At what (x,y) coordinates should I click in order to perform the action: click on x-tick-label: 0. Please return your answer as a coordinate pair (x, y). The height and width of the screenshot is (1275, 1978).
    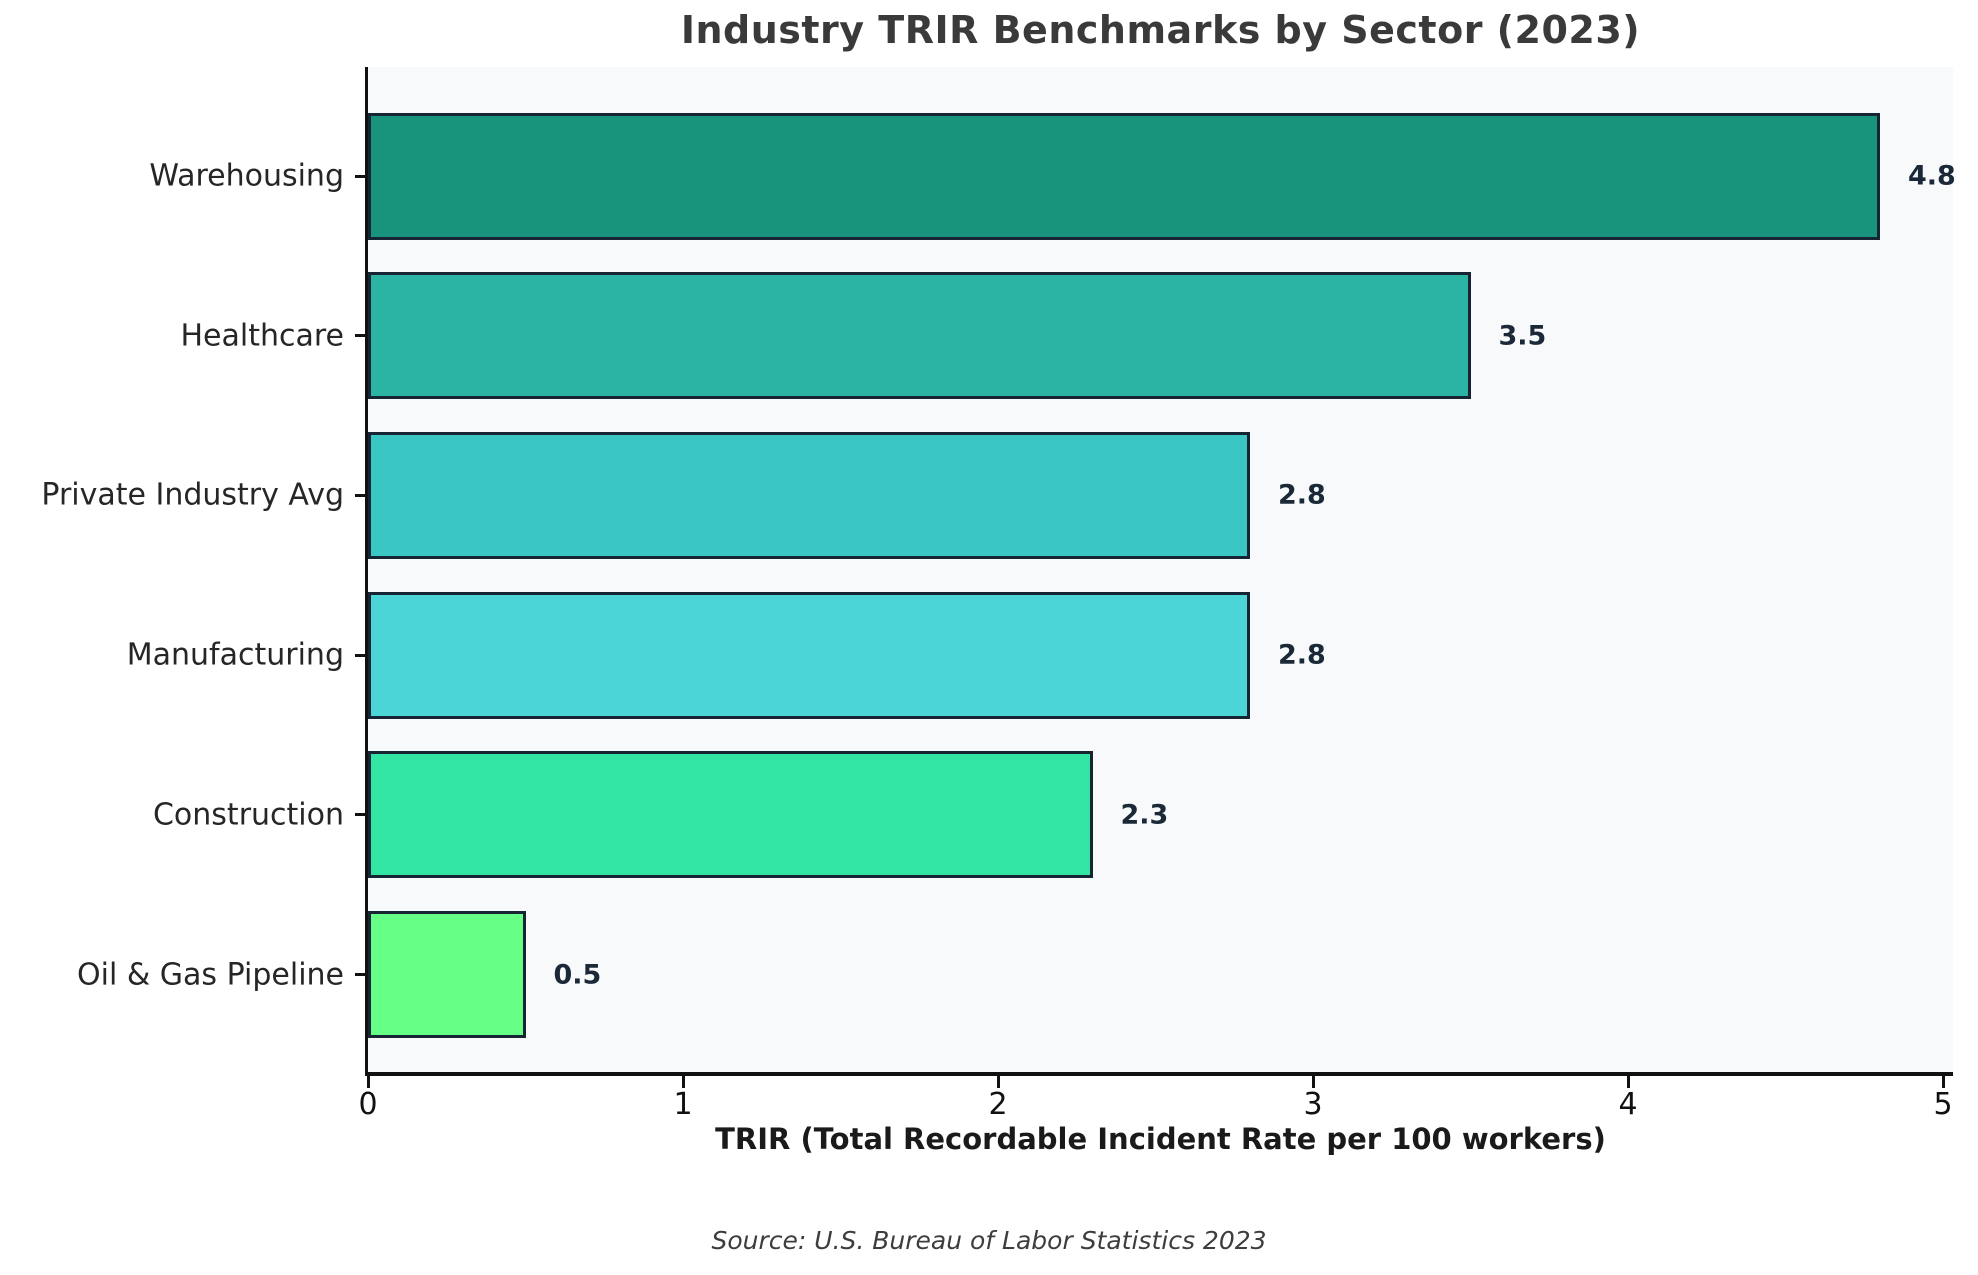
    Looking at the image, I should click on (368, 1104).